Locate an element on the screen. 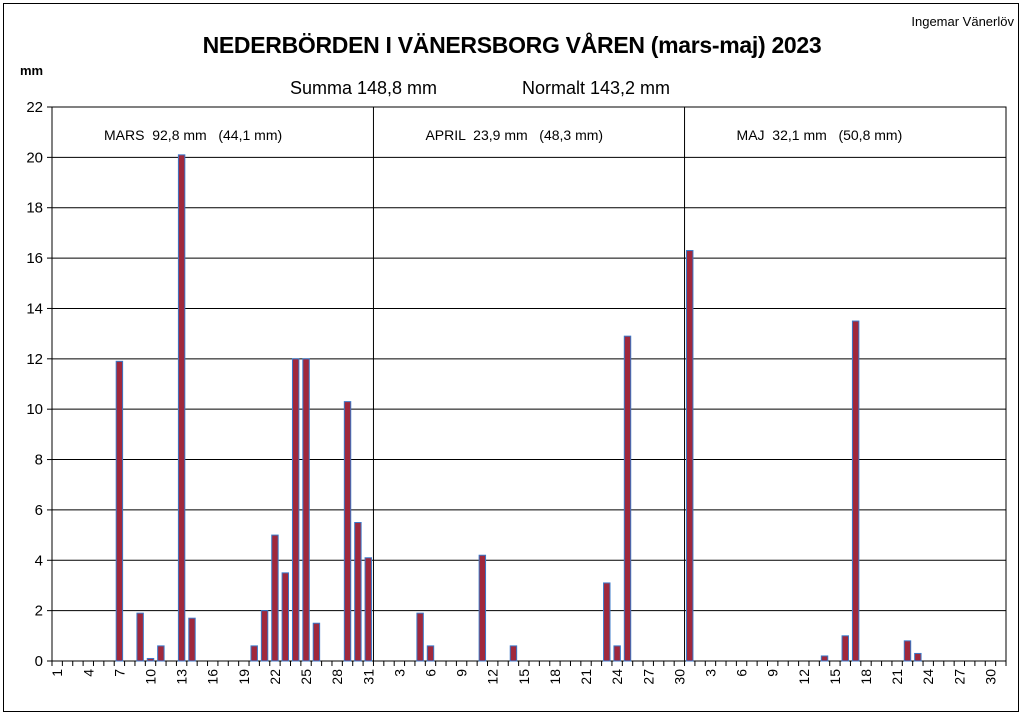  x-tick-label: 7 is located at coordinates (119, 673).